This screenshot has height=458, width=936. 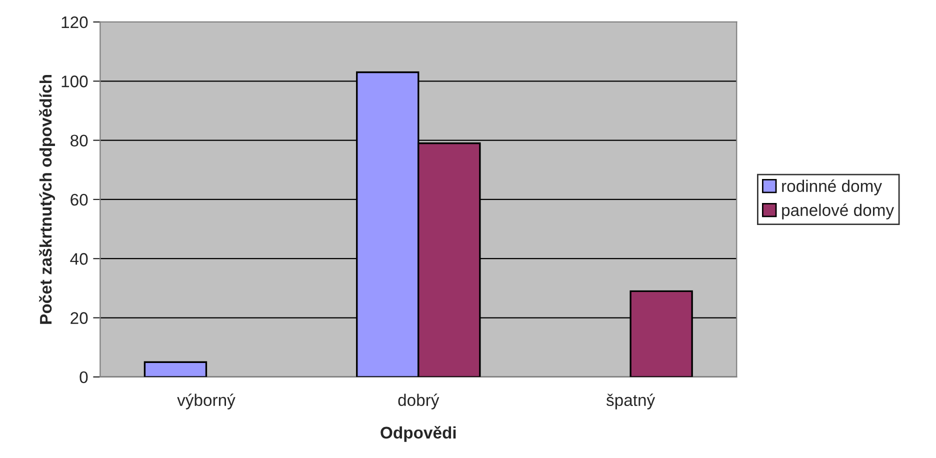 What do you see at coordinates (418, 434) in the screenshot?
I see `x-axis-title: Odpovědi` at bounding box center [418, 434].